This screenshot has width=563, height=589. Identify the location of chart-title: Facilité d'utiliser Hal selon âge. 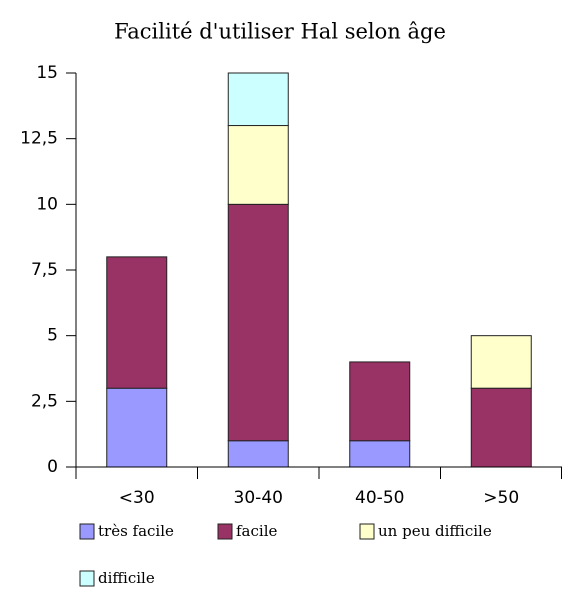
(280, 32).